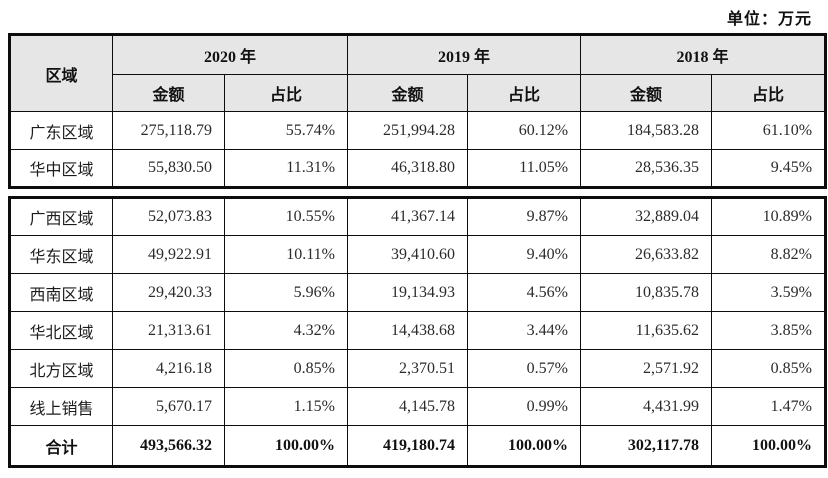 The image size is (828, 478). I want to click on amount-cell: 19,134.93, so click(407, 292).